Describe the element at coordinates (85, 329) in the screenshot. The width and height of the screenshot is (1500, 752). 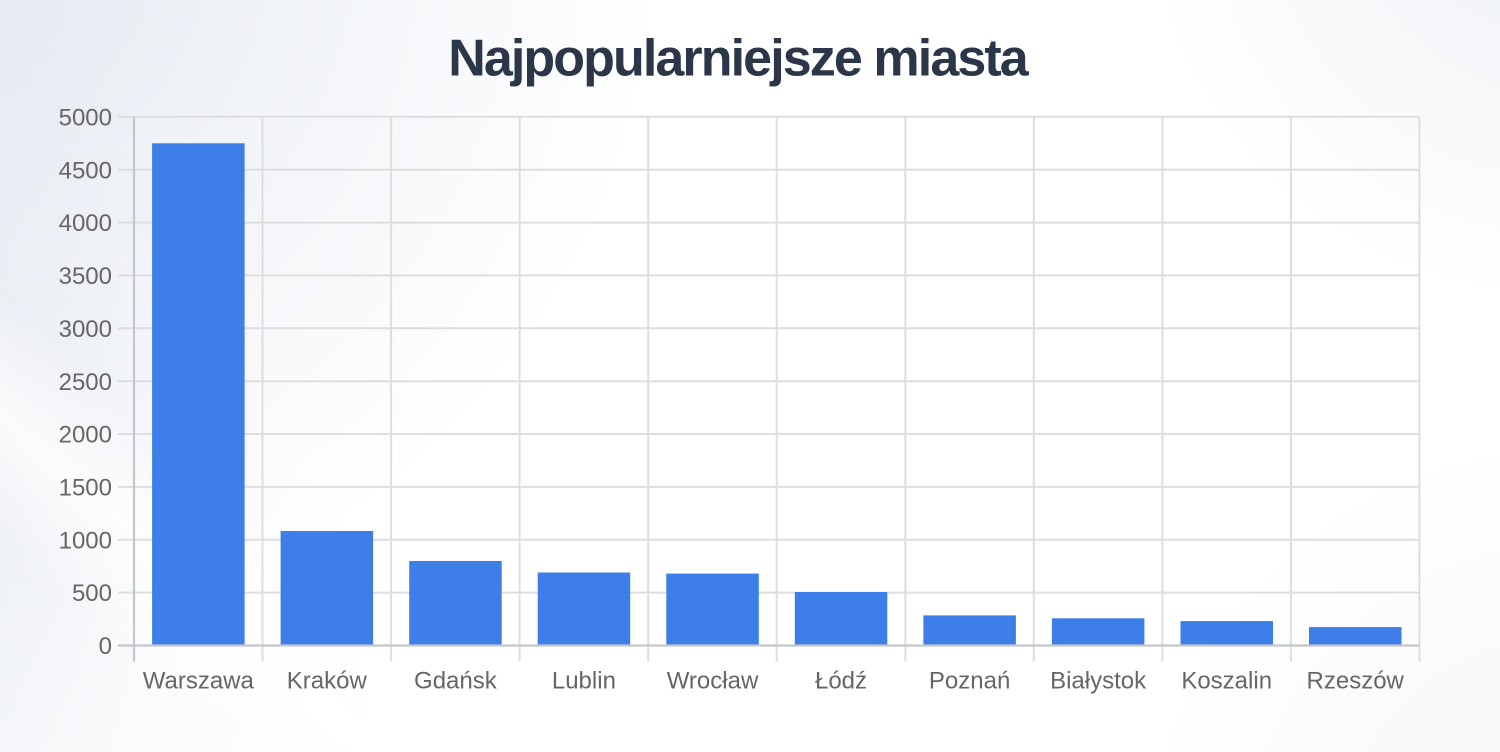
I see `svg-text: 3000` at that location.